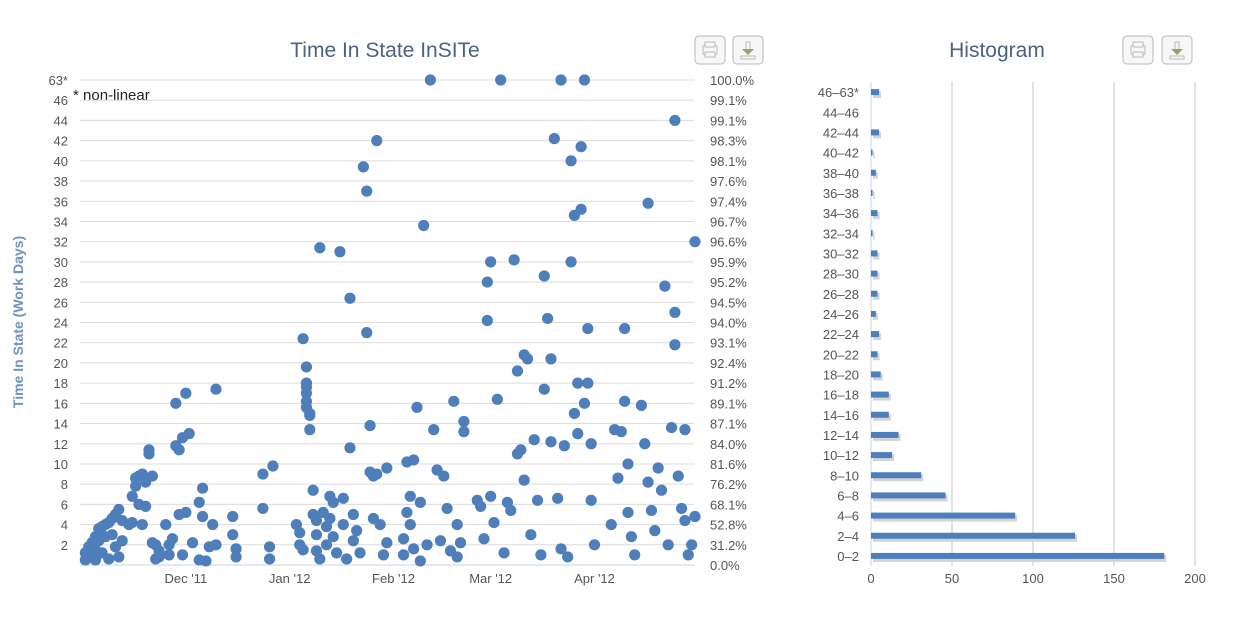 This screenshot has height=617, width=1252. Describe the element at coordinates (848, 556) in the screenshot. I see `histogram-category-label: 0–2` at that location.